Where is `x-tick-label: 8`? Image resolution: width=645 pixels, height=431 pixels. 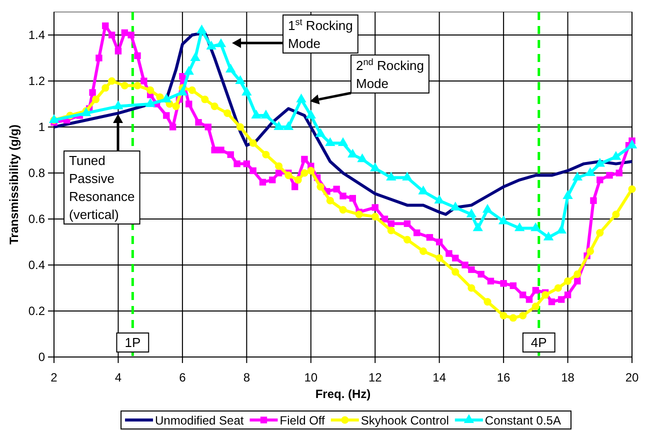
x-tick-label: 8 is located at coordinates (246, 377).